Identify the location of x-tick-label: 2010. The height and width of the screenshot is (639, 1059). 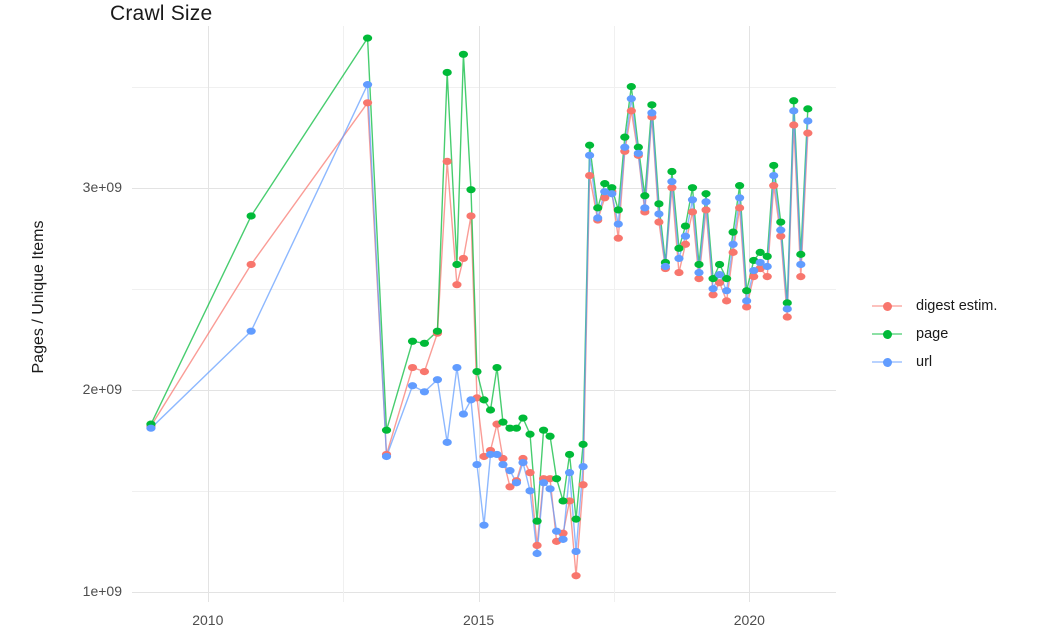
(208, 620).